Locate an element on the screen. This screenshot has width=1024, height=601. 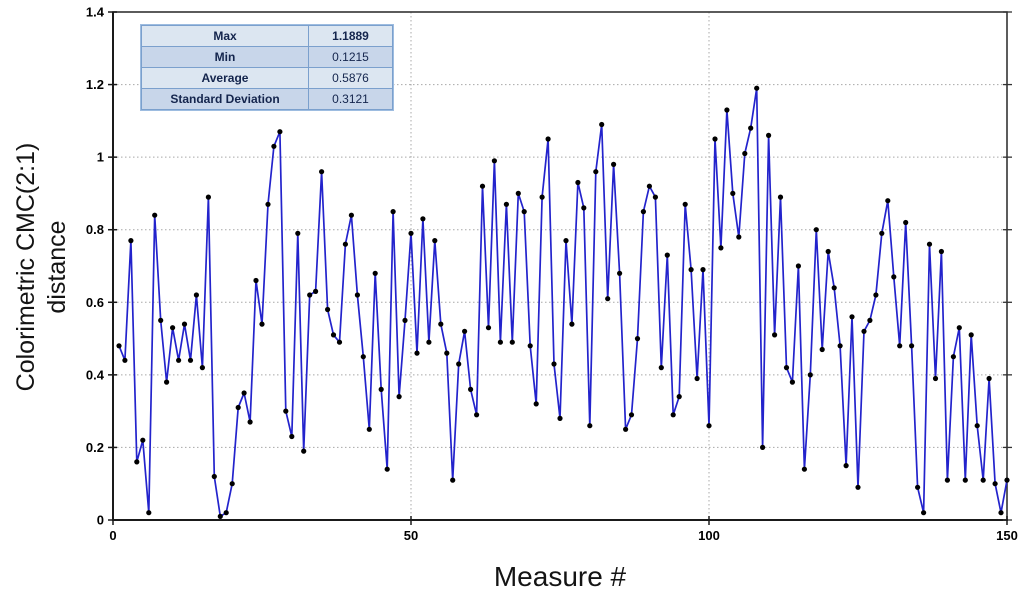
stats-row-average: Average 0.5876 is located at coordinates (267, 78).